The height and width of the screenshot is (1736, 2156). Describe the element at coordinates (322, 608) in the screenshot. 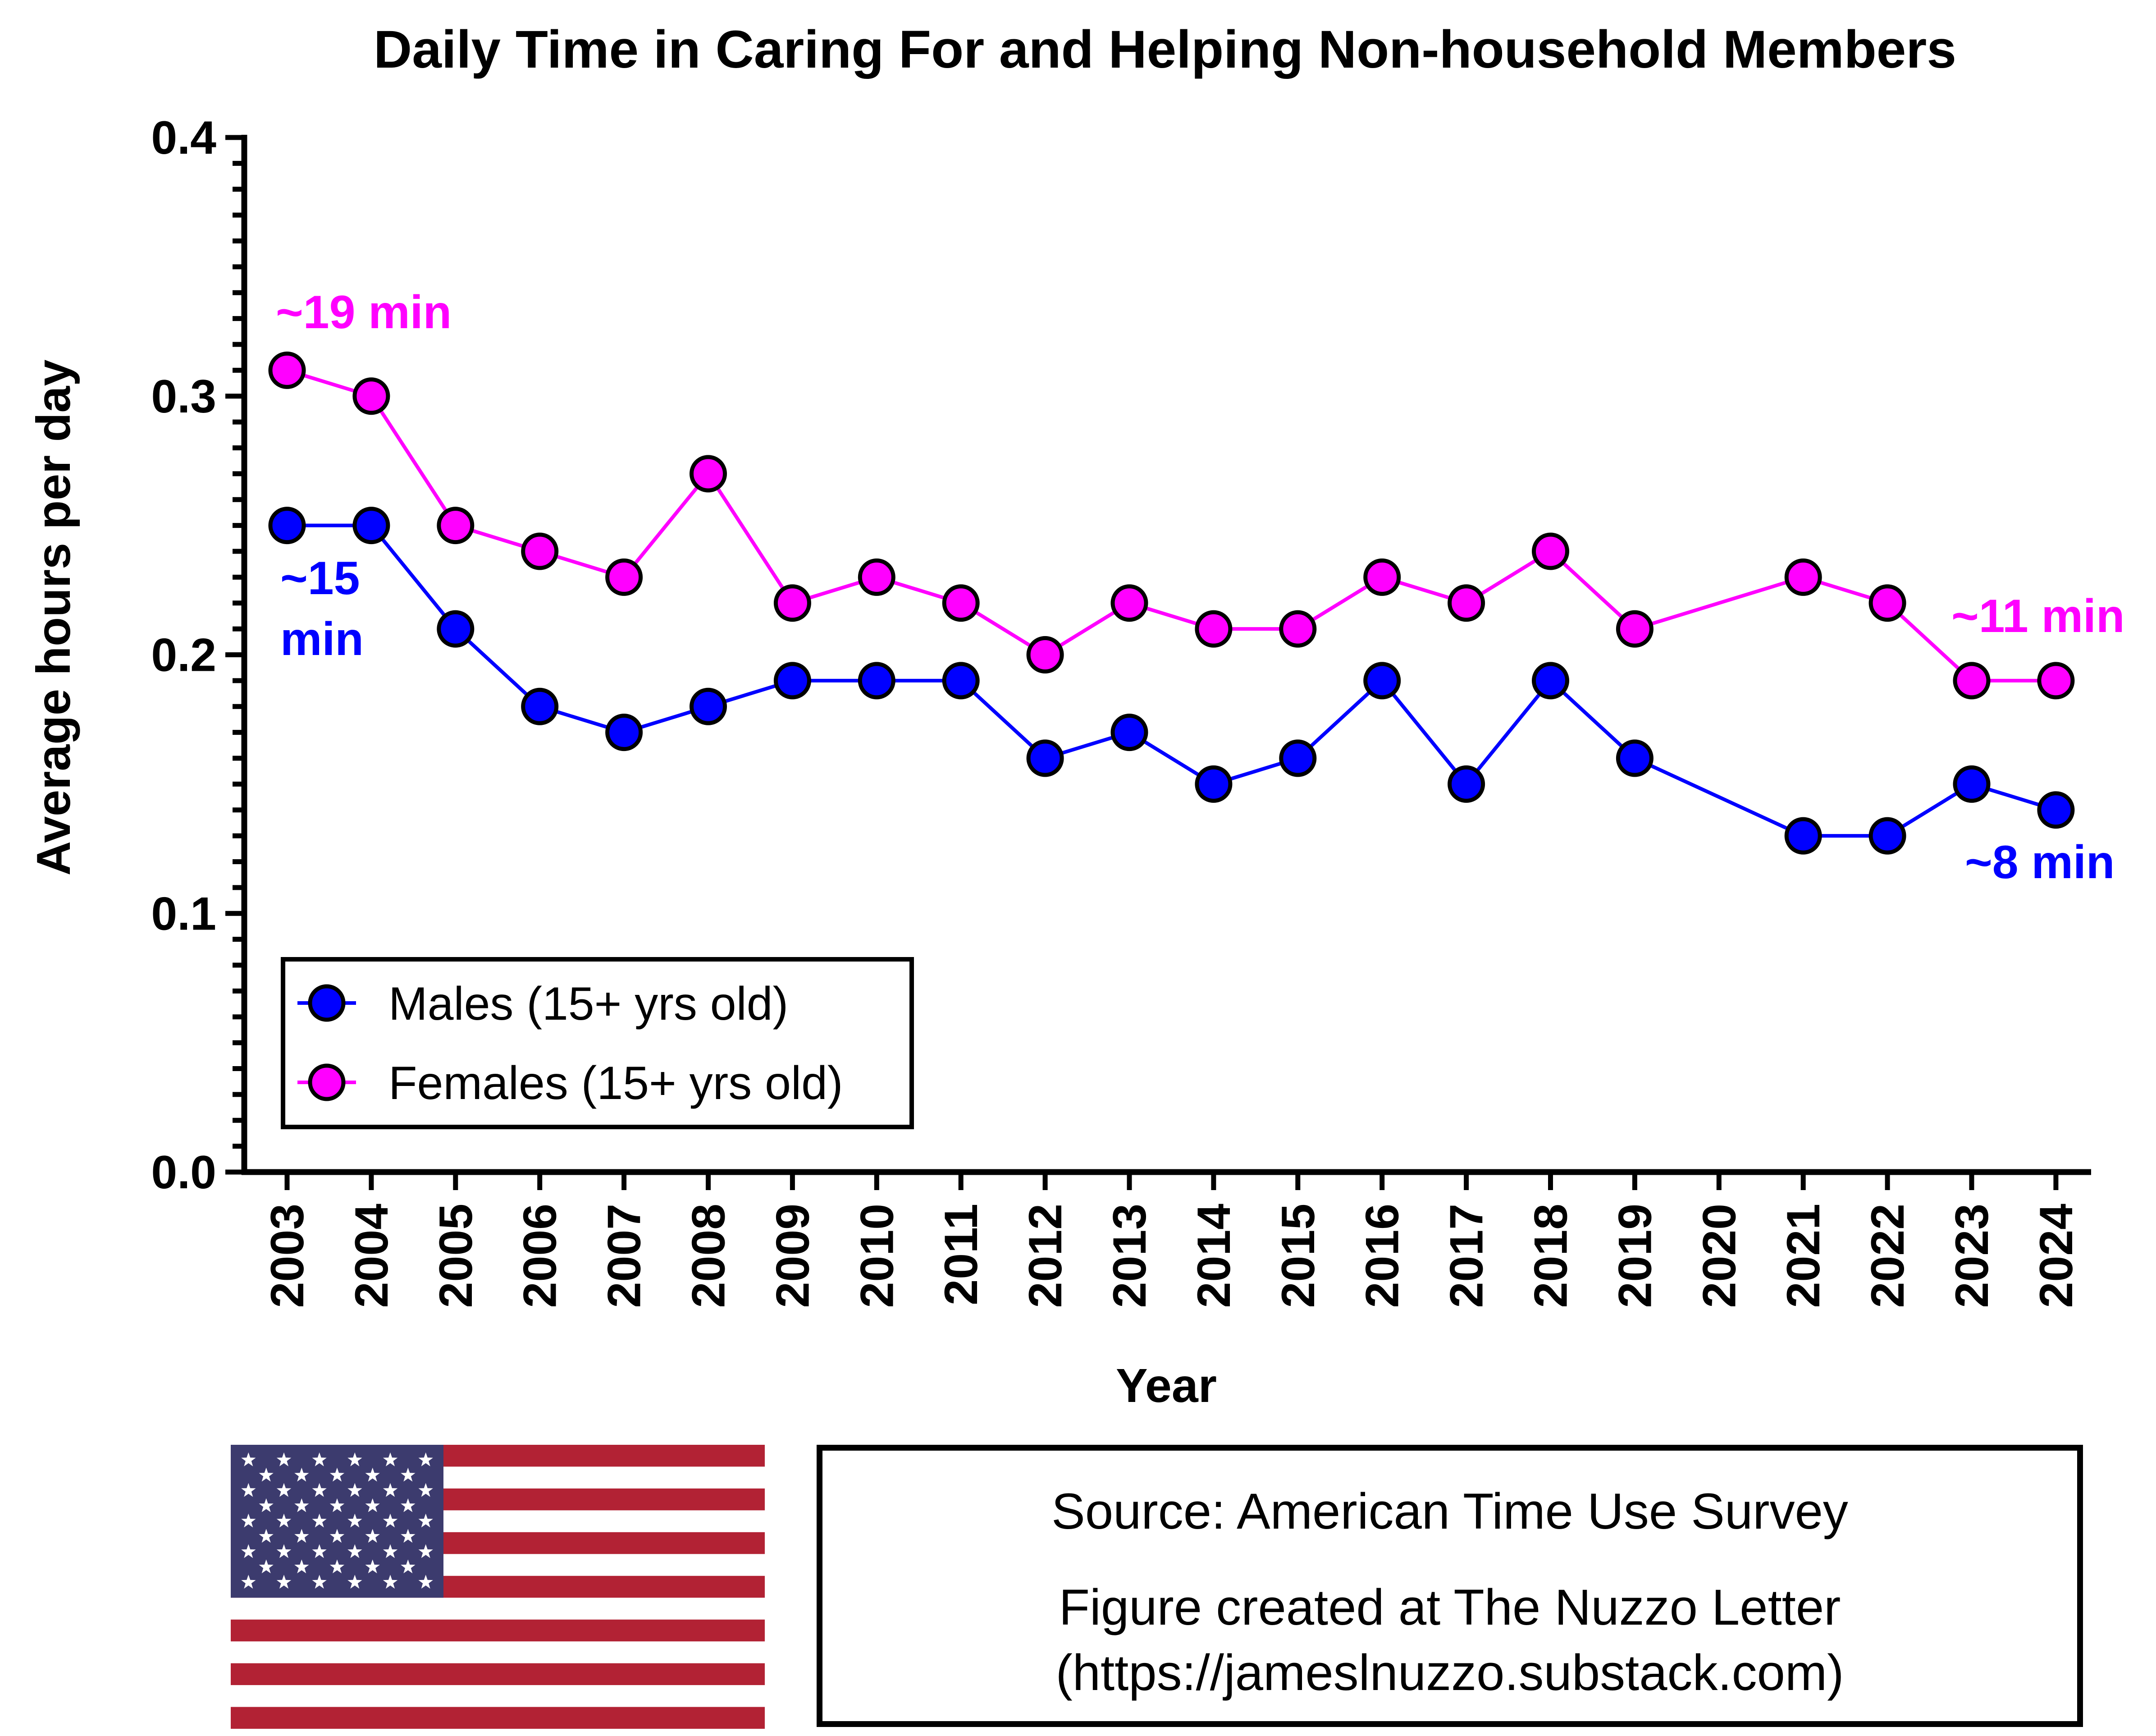

I see `annotation-label: ~15 min` at that location.